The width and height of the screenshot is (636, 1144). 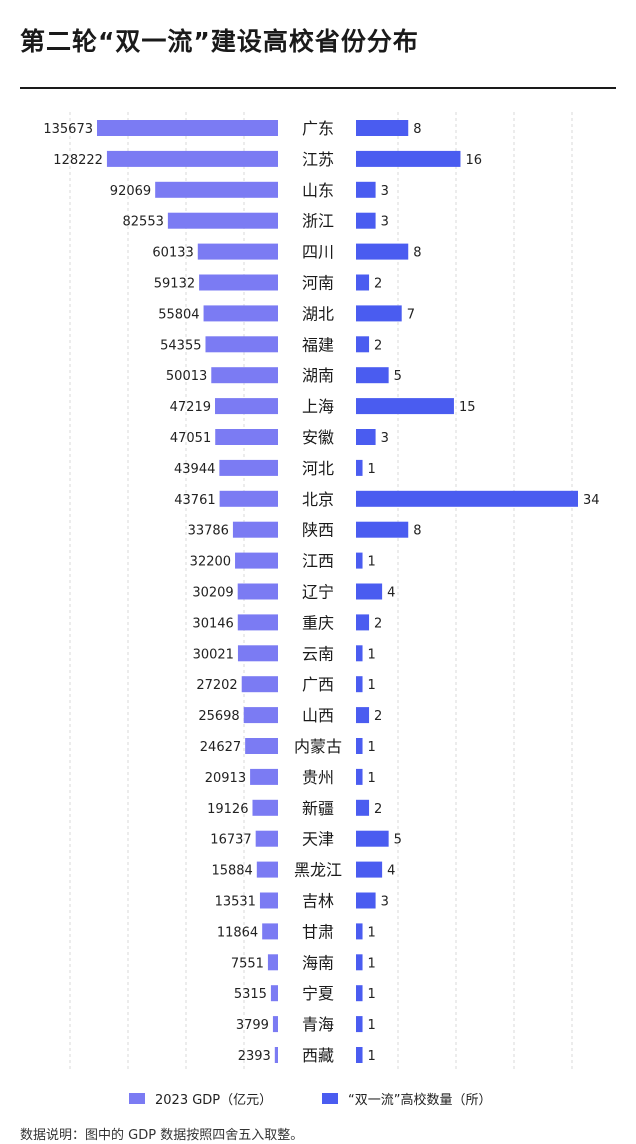 I want to click on province-label: 福建, so click(x=318, y=344).